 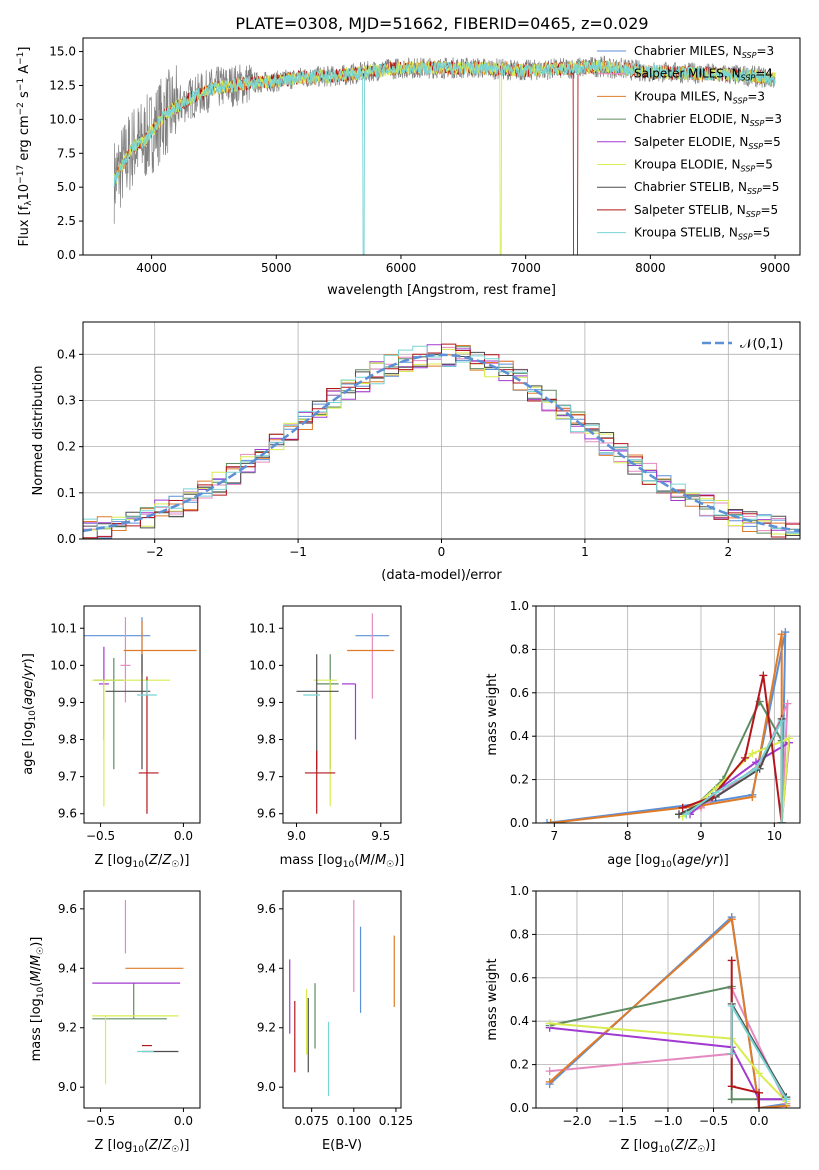 What do you see at coordinates (67, 777) in the screenshot?
I see `y-tick-label: 9.7` at bounding box center [67, 777].